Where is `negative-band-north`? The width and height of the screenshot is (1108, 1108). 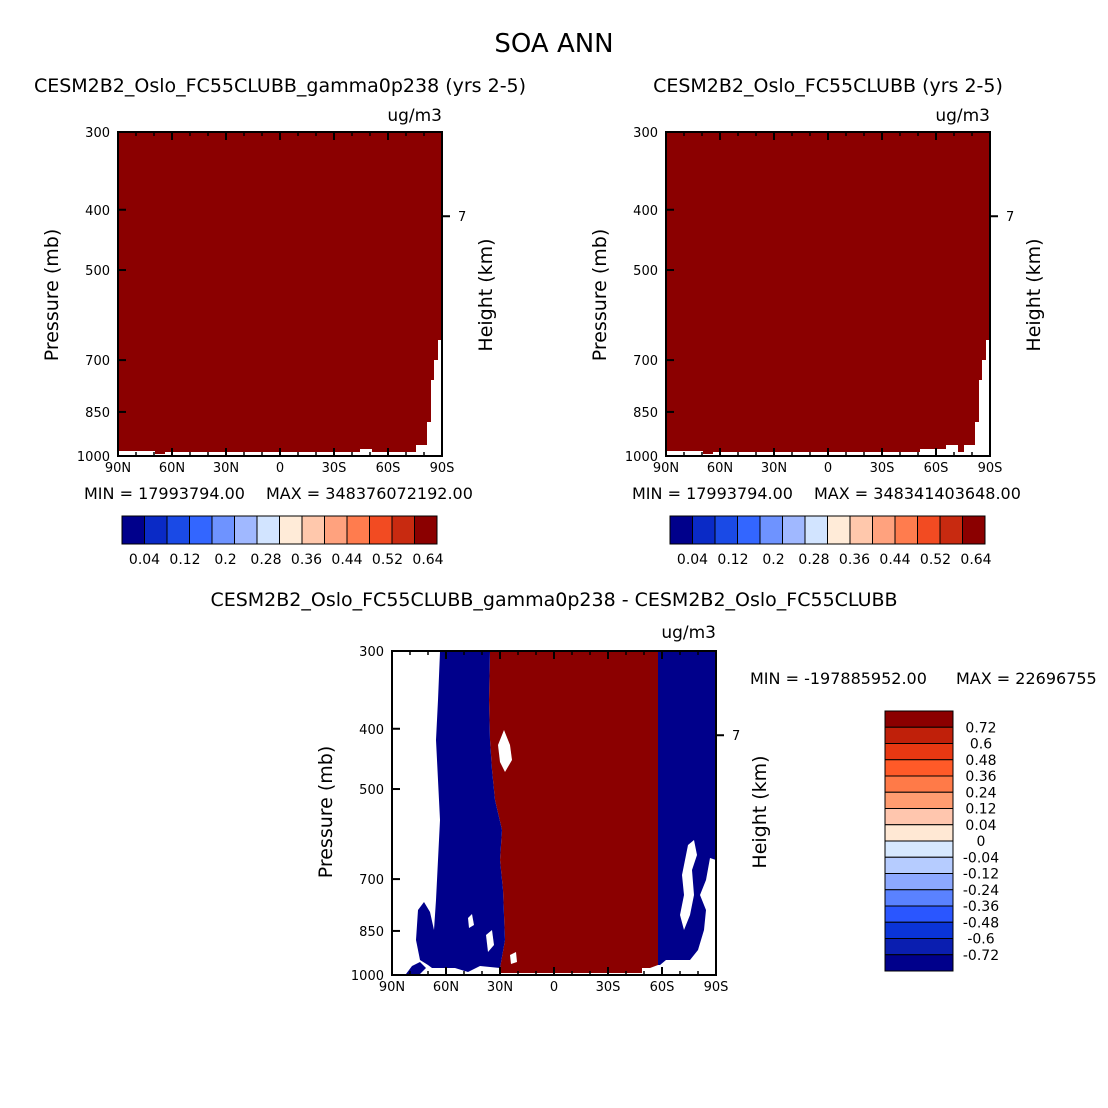
negative-band-north is located at coordinates (460, 812).